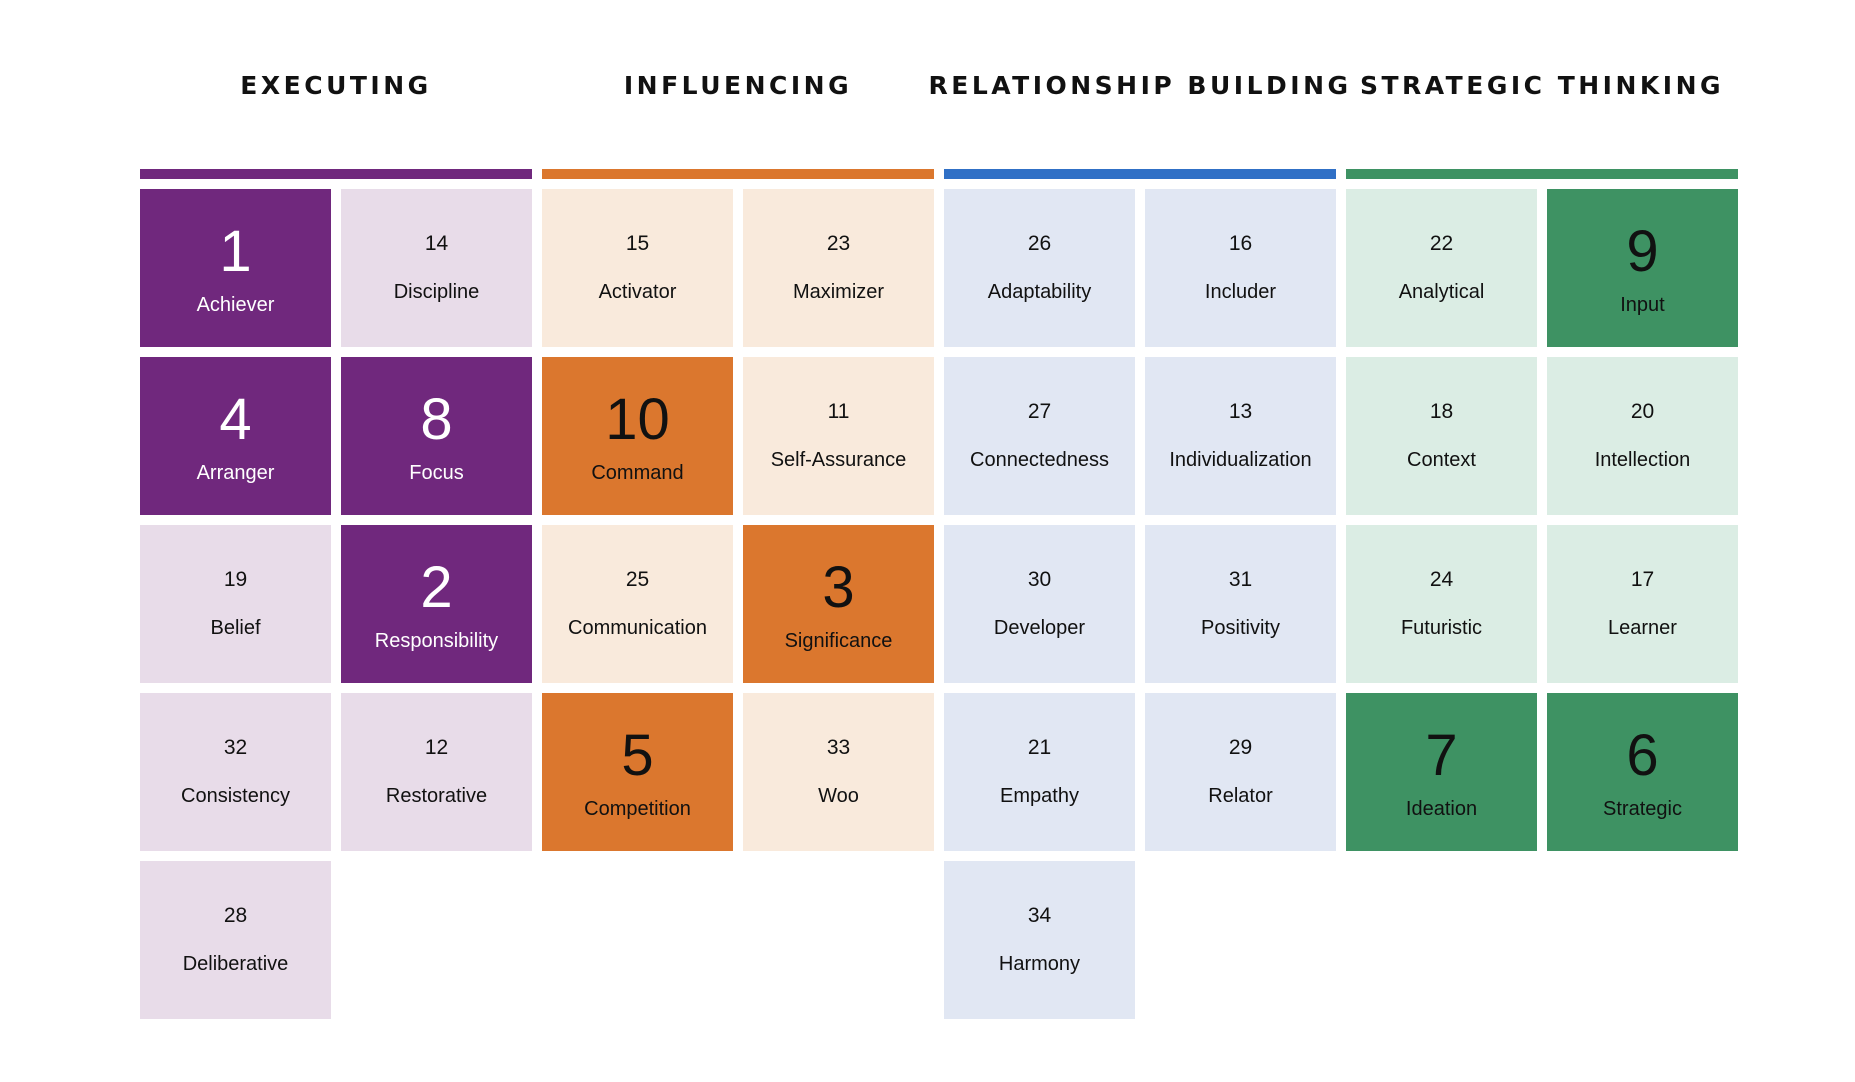  What do you see at coordinates (1039, 747) in the screenshot?
I see `theme-rank: 21` at bounding box center [1039, 747].